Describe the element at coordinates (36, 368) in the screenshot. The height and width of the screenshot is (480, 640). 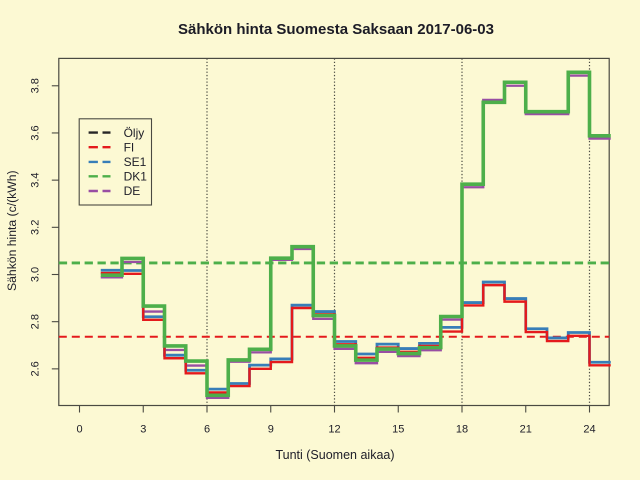
I see `svg-text: 2.6` at that location.